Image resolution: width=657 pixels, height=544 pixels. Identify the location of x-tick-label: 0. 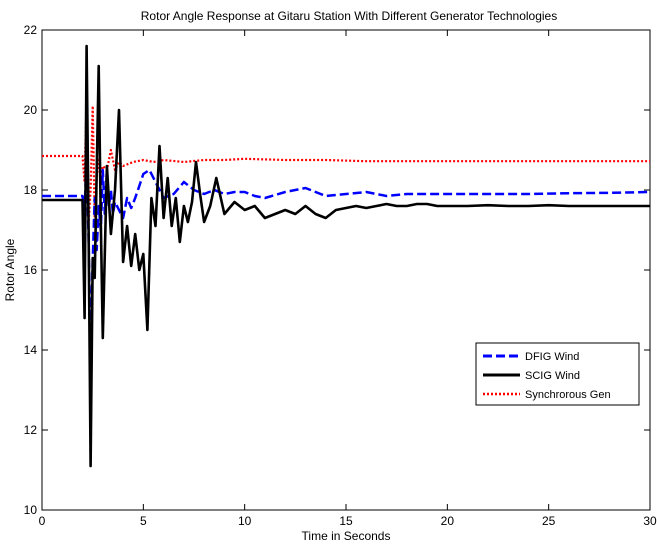
(42, 521).